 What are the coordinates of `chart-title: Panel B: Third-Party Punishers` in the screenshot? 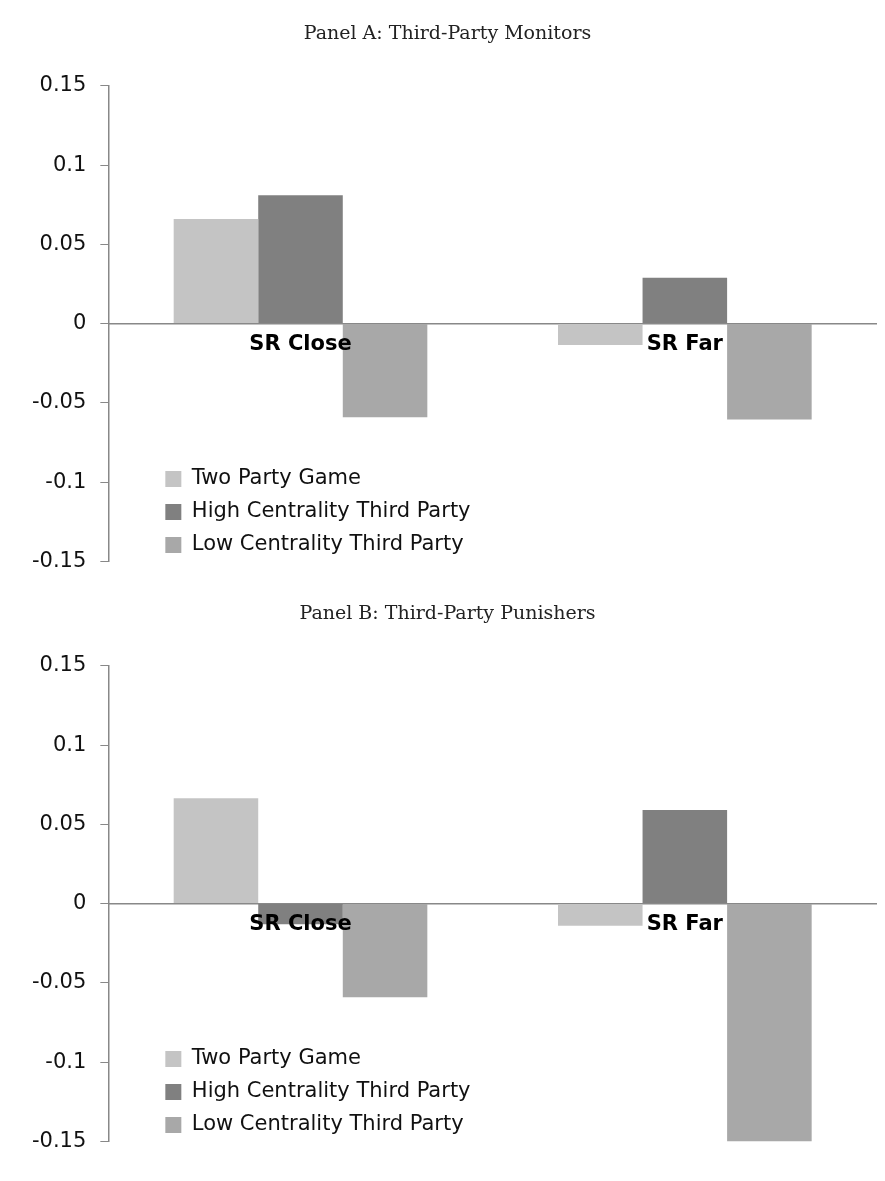 It's located at (447, 612).